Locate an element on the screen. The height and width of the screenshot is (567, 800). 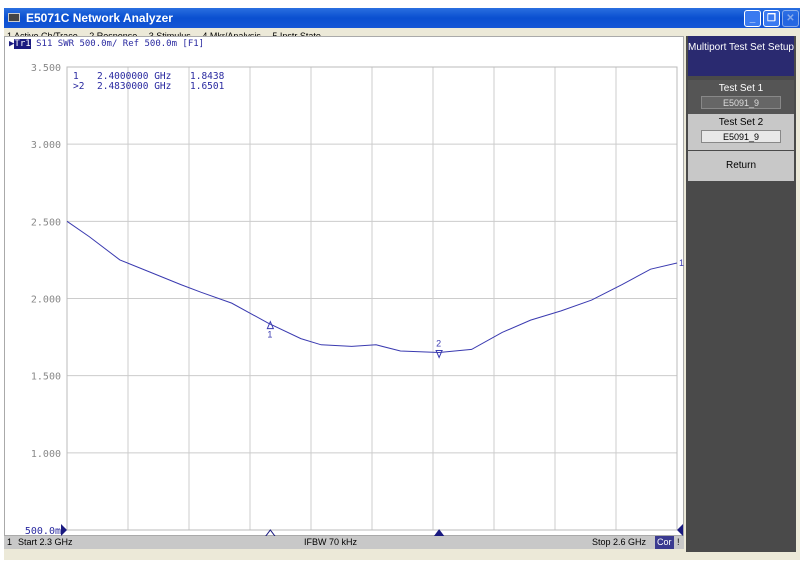
marker-1-icon is located at coordinates (270, 325).